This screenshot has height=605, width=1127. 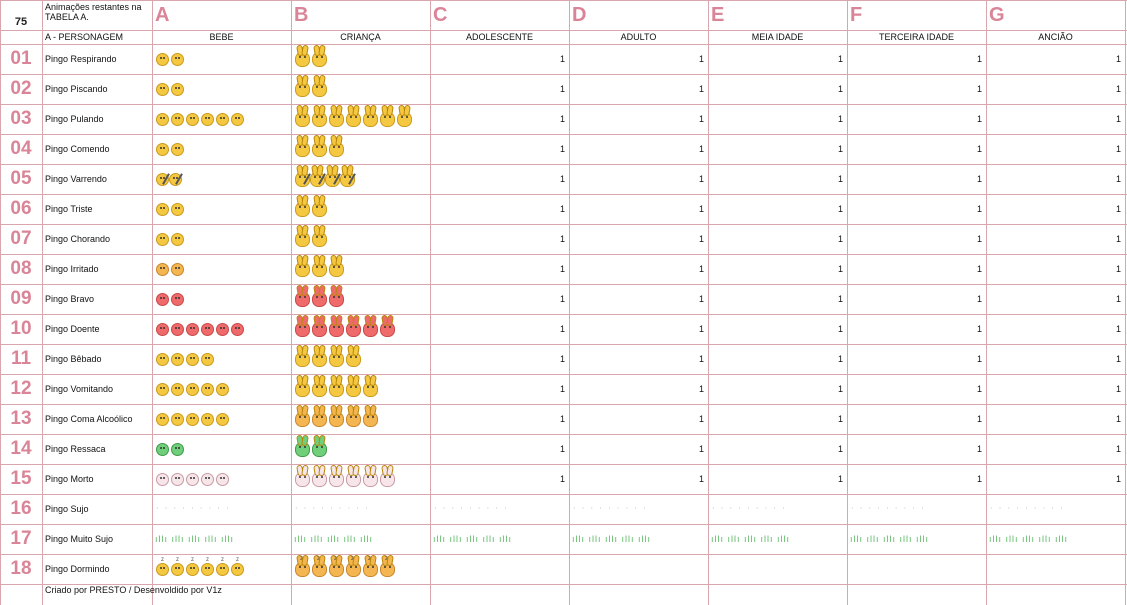 What do you see at coordinates (89, 419) in the screenshot?
I see `character-name: Pingo Coma Alcoólico` at bounding box center [89, 419].